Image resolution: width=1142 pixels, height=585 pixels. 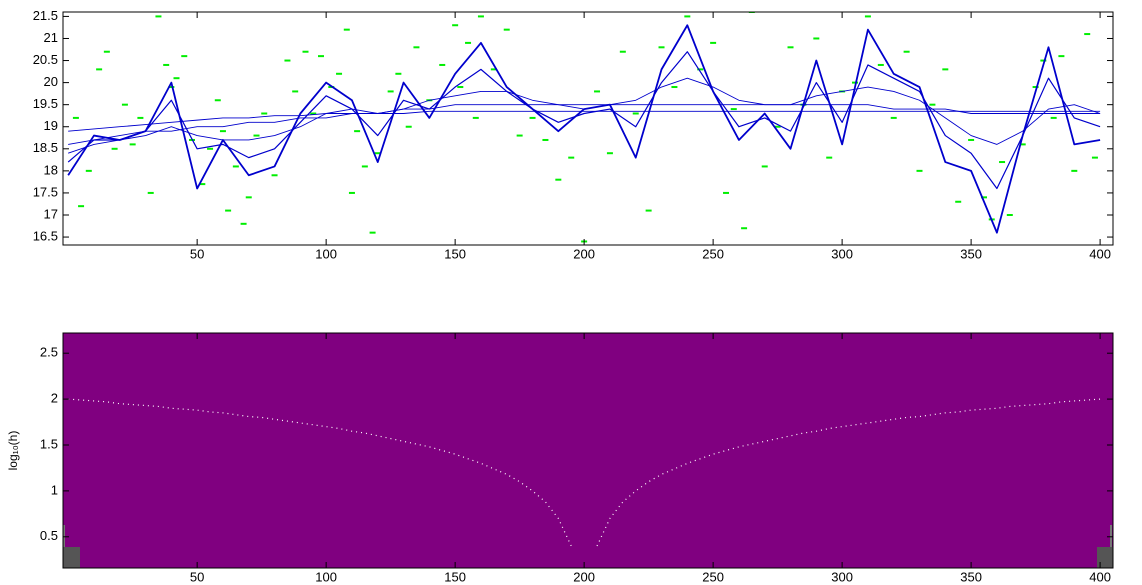 I want to click on y-tick-label: 21.5, so click(x=45, y=15).